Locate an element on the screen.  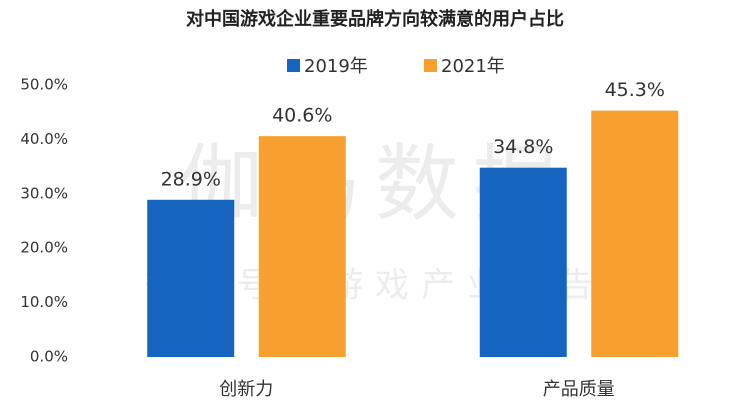
y-tick-label: 20.0% is located at coordinates (44, 248).